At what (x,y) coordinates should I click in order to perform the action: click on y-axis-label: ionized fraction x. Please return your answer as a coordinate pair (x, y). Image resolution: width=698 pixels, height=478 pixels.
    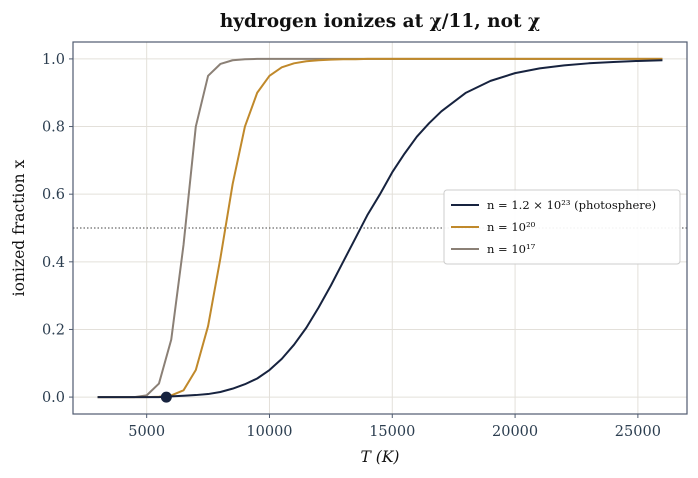
    Looking at the image, I should click on (19, 227).